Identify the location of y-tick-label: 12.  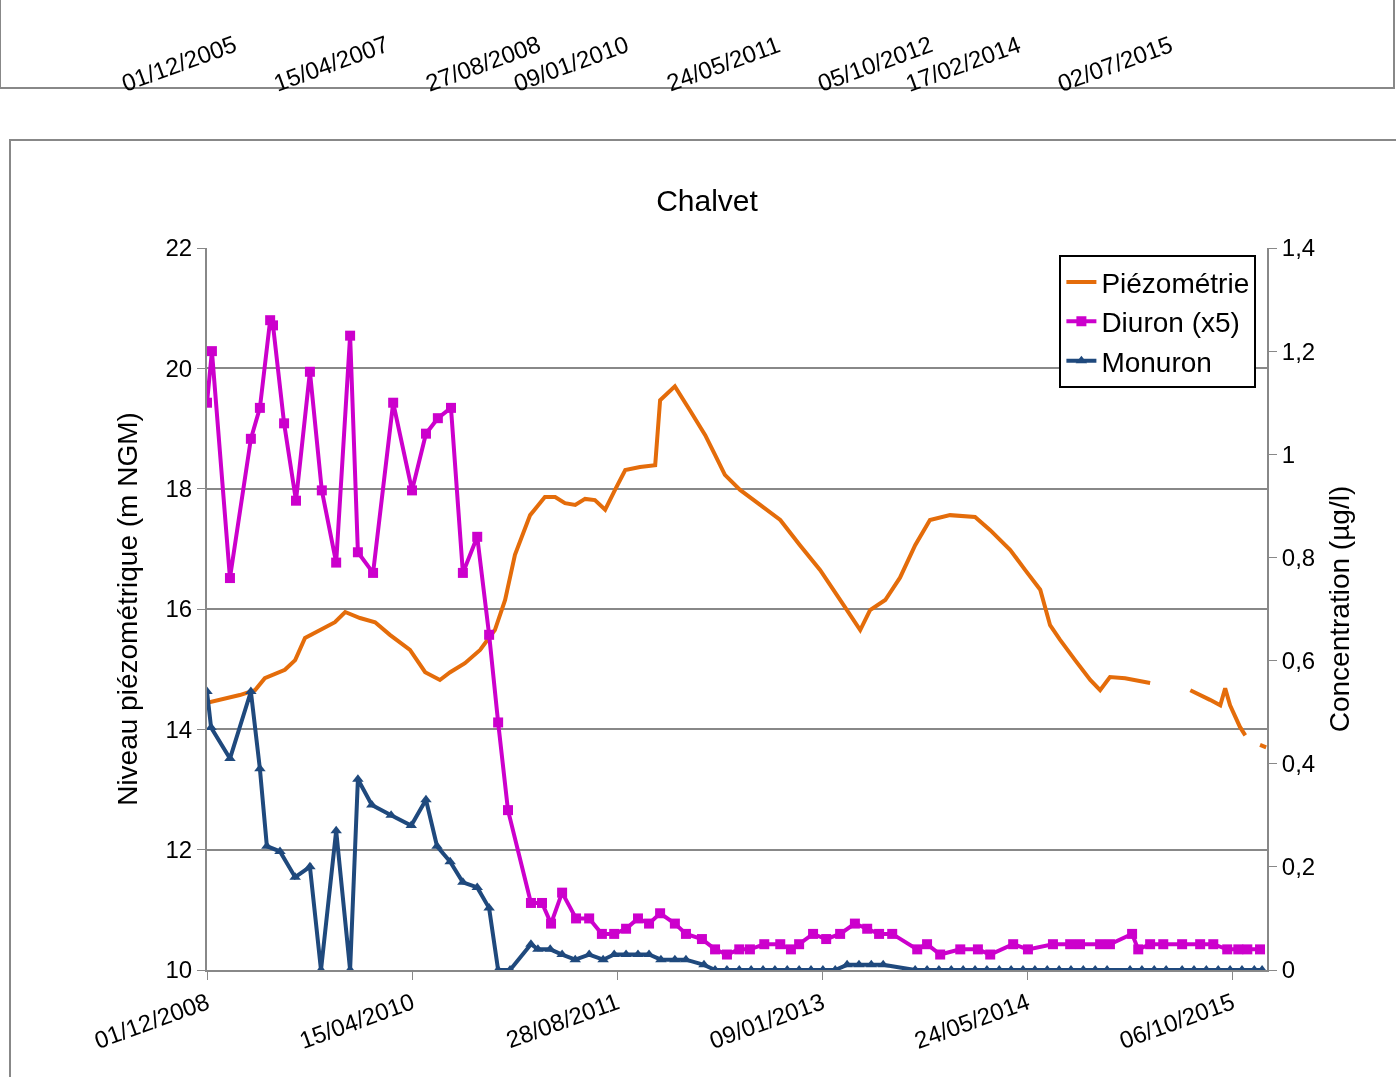
(179, 850).